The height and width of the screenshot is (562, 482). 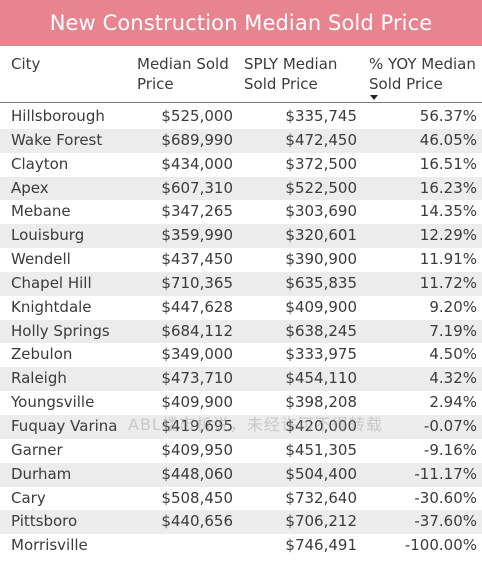 I want to click on cell-sply-median-sold-price: $472,450, so click(x=321, y=139).